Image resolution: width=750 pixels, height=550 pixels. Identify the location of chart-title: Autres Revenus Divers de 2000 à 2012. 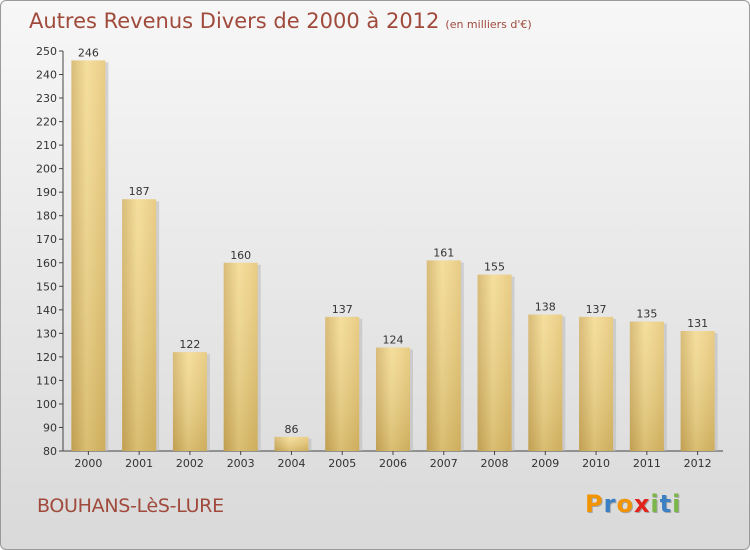
(234, 21).